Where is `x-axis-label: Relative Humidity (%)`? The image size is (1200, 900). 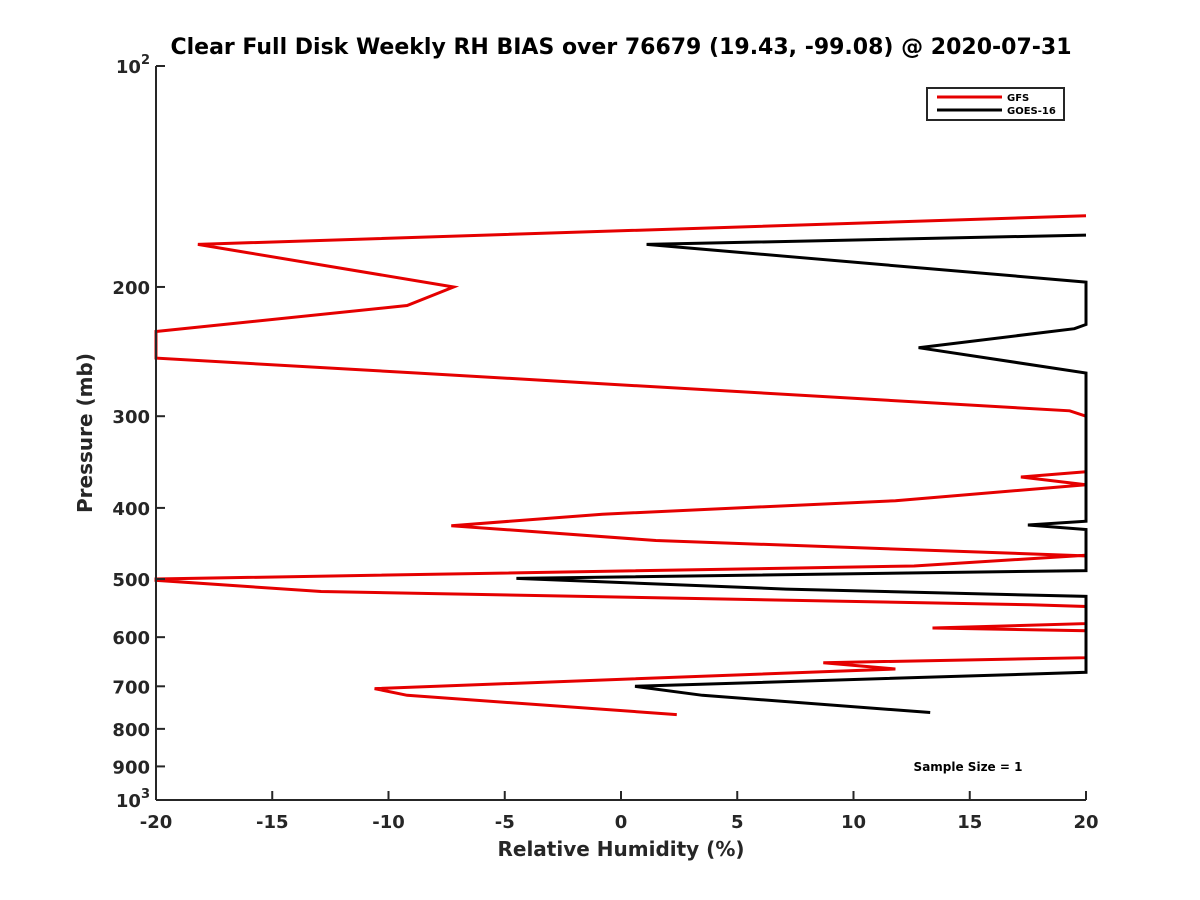 x-axis-label: Relative Humidity (%) is located at coordinates (620, 849).